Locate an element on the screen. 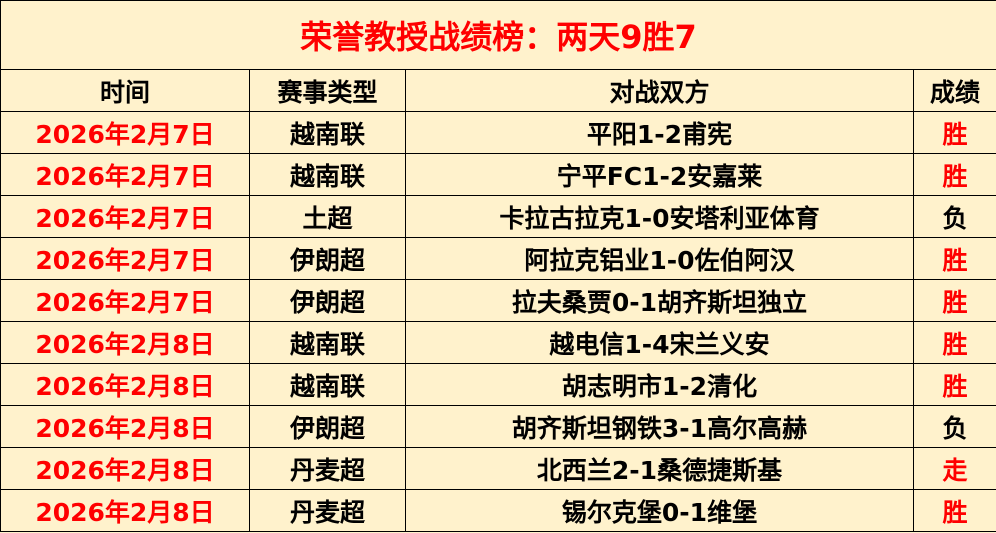 The image size is (996, 533). table-row: 2026年2月8日 伊朗超 胡齐斯坦钢铁3-1高尔高赫负 is located at coordinates (498, 426).